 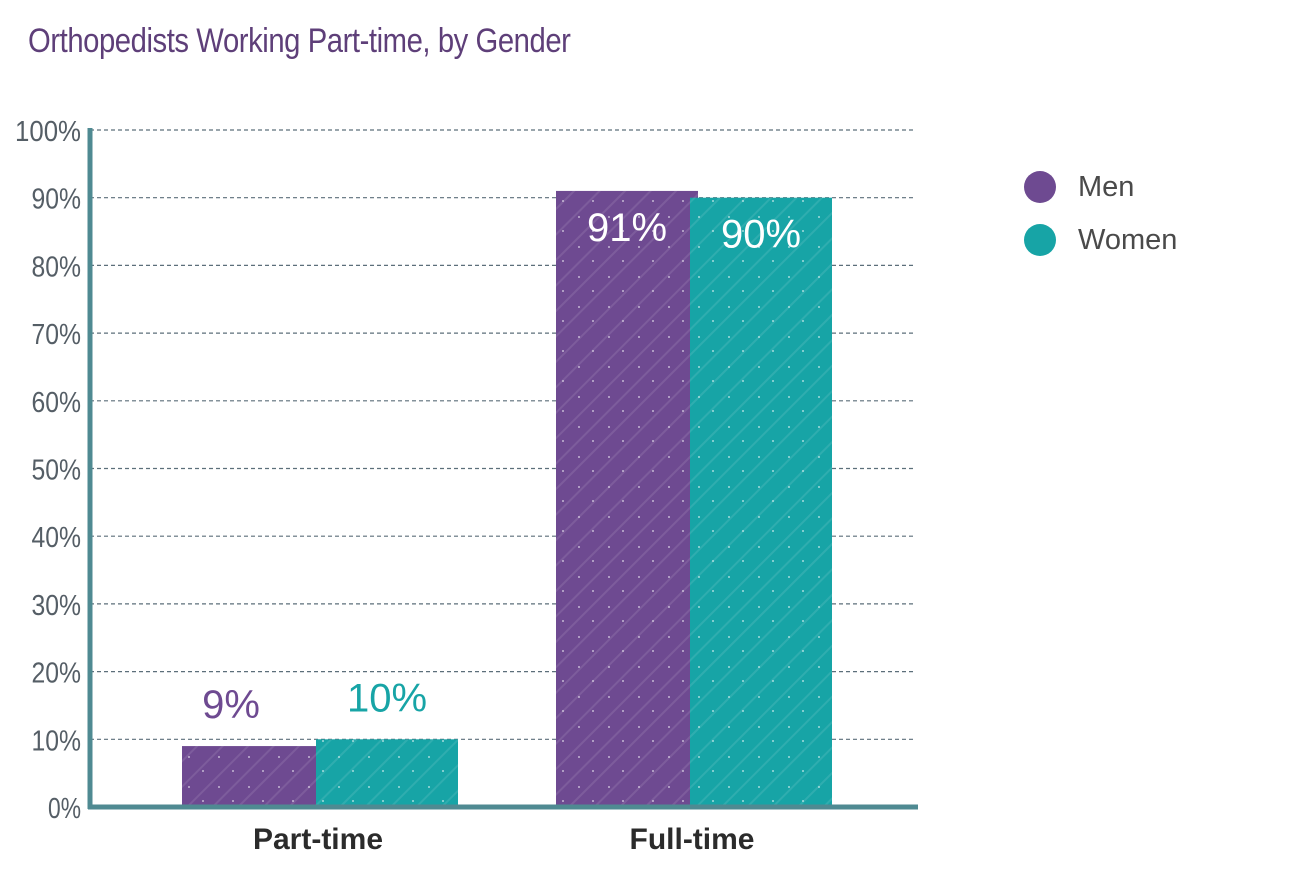 I want to click on y-tick-label: 90%, so click(x=57, y=200).